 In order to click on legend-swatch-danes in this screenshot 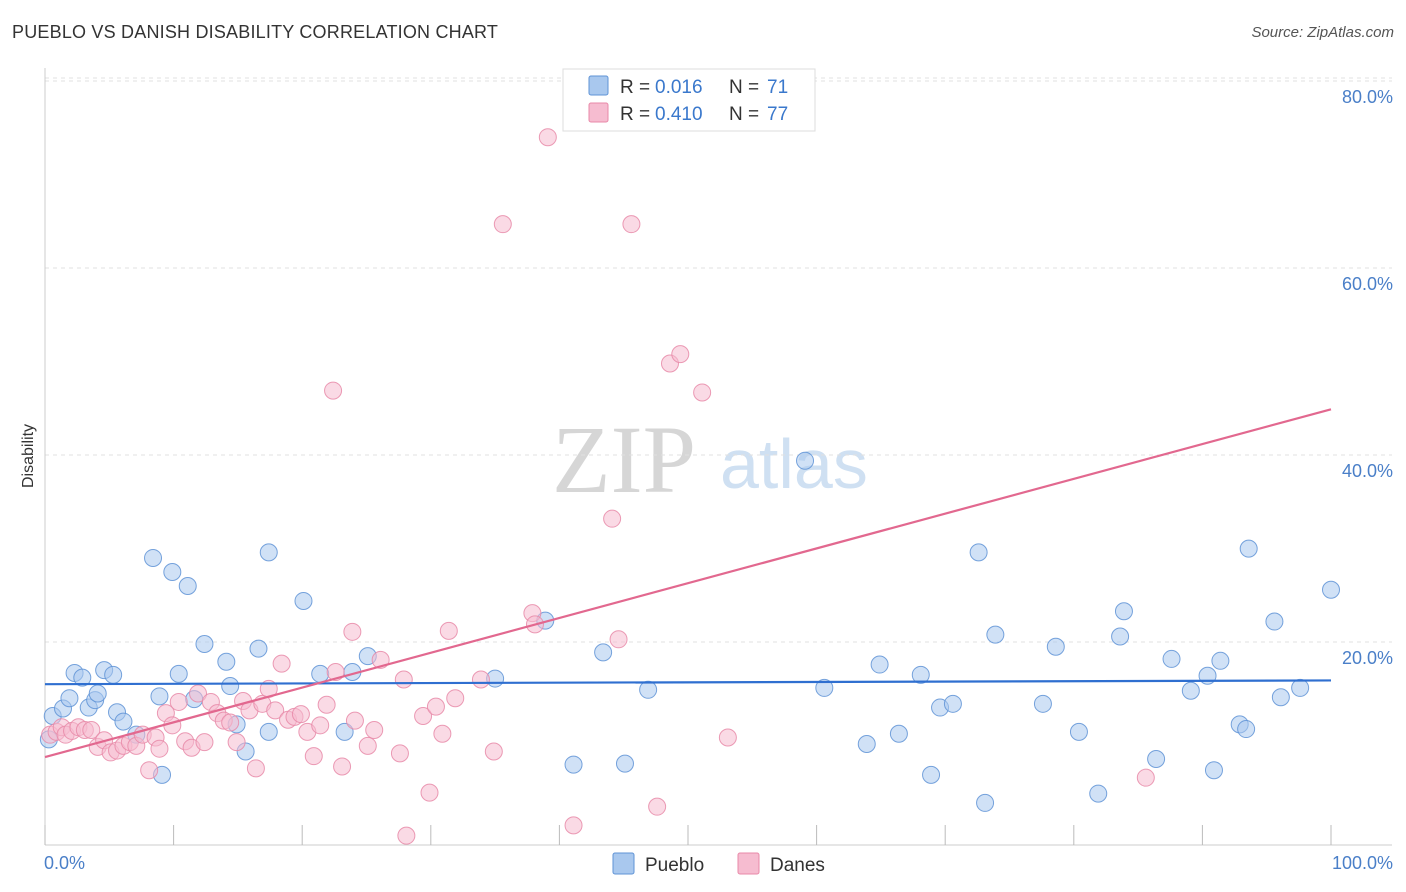, I will do `click(598, 112)`.